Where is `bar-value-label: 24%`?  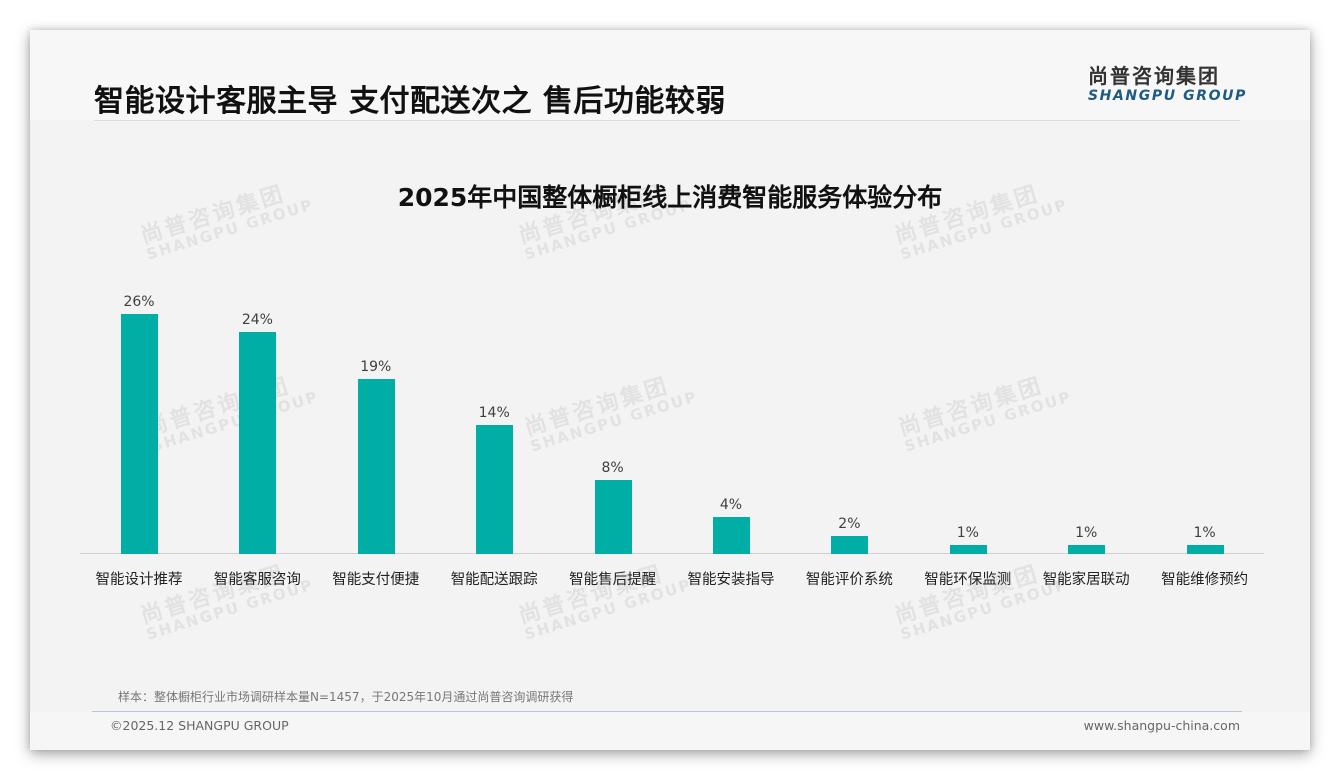
bar-value-label: 24% is located at coordinates (257, 320).